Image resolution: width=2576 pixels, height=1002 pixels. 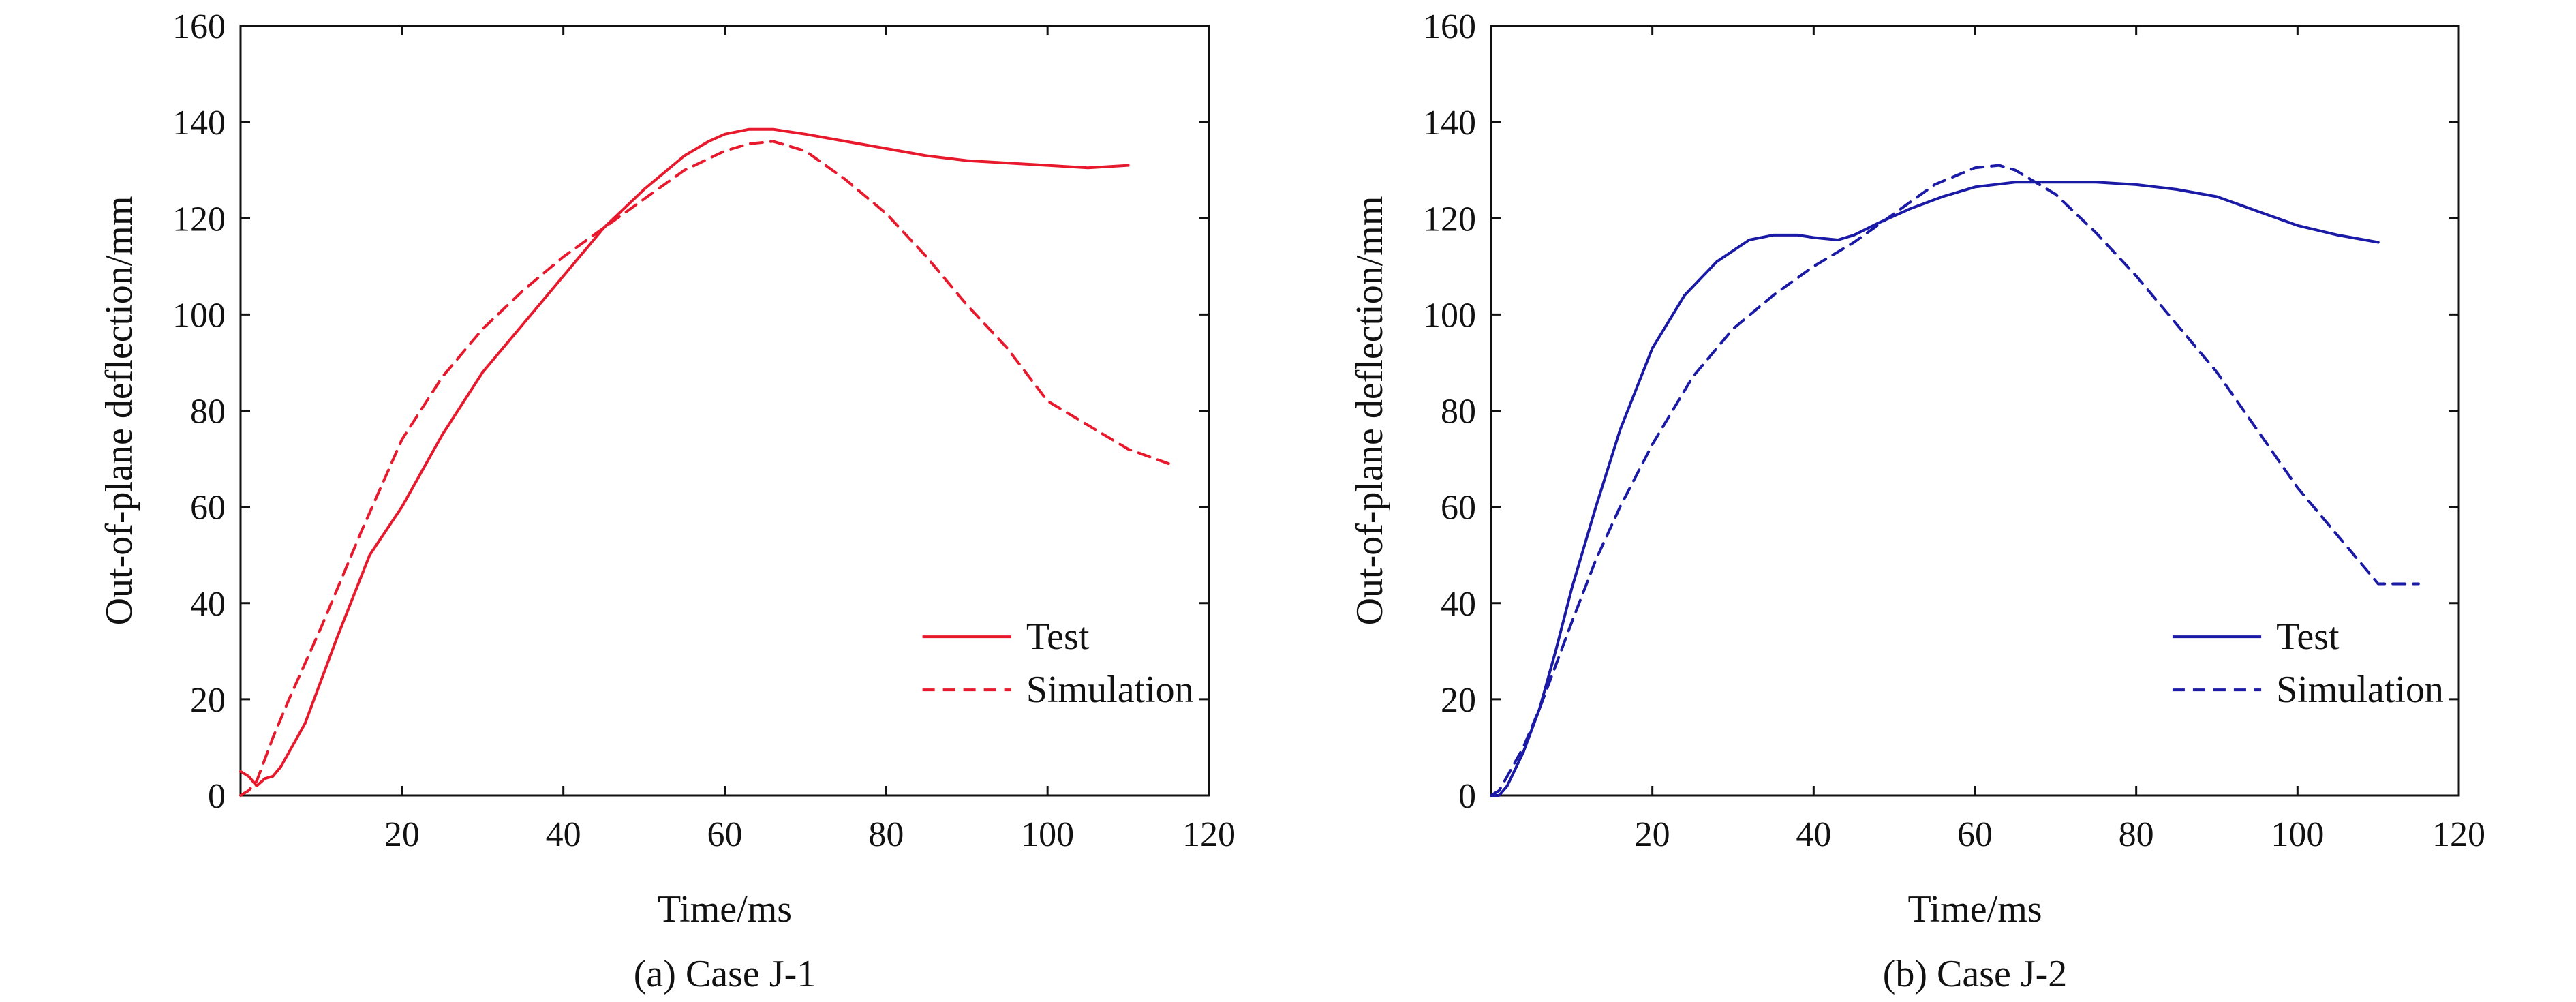 What do you see at coordinates (725, 974) in the screenshot?
I see `figure-caption: (a) Case J-1` at bounding box center [725, 974].